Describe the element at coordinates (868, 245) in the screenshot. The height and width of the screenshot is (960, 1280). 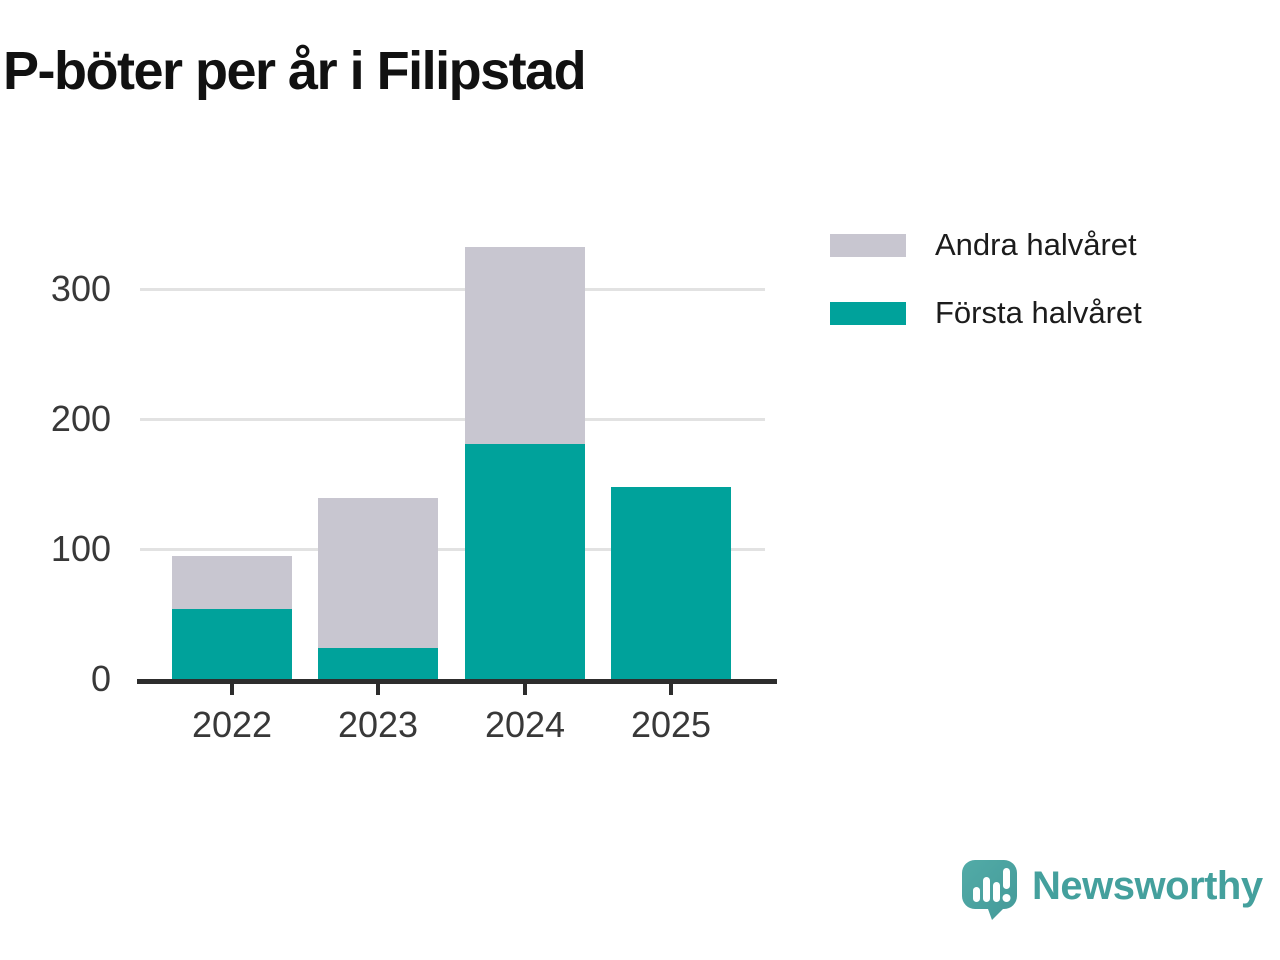
I see `legend-swatch-andra-halvaret` at that location.